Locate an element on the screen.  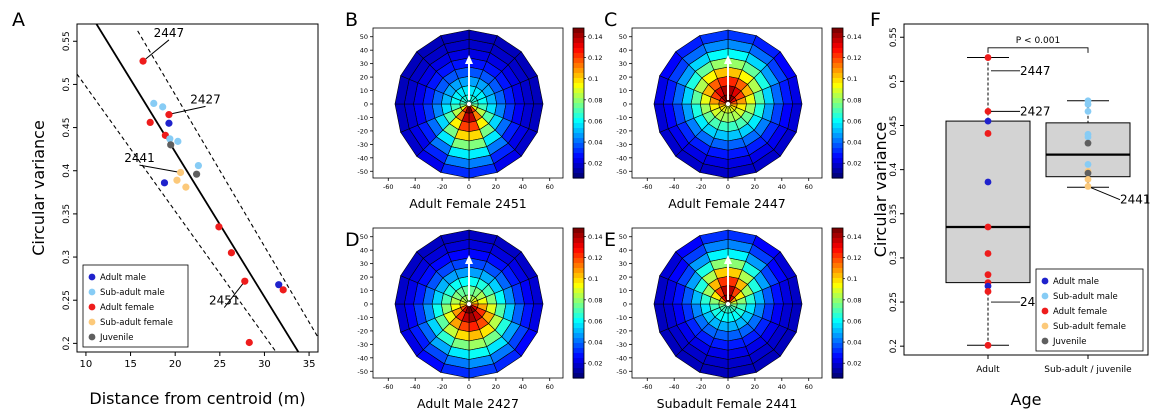
panel-d-xtick-label: -60 is located at coordinates (388, 387).